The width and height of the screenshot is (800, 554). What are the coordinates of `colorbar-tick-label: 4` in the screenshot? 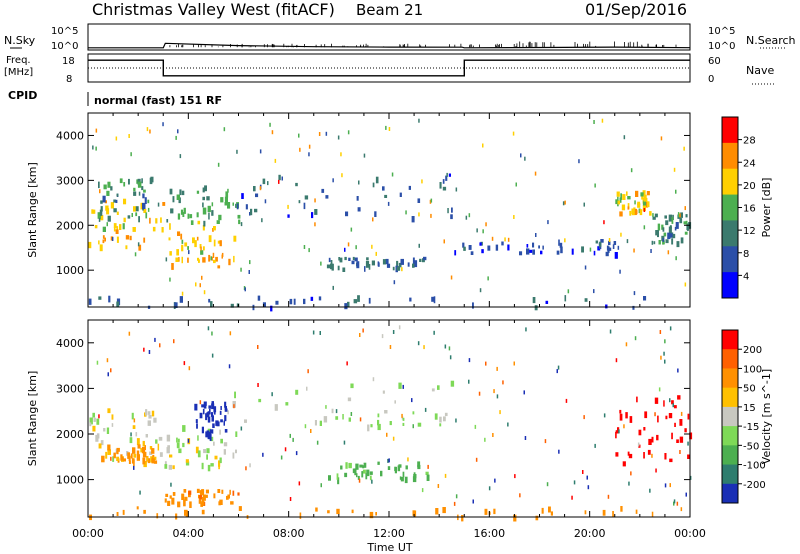 It's located at (746, 276).